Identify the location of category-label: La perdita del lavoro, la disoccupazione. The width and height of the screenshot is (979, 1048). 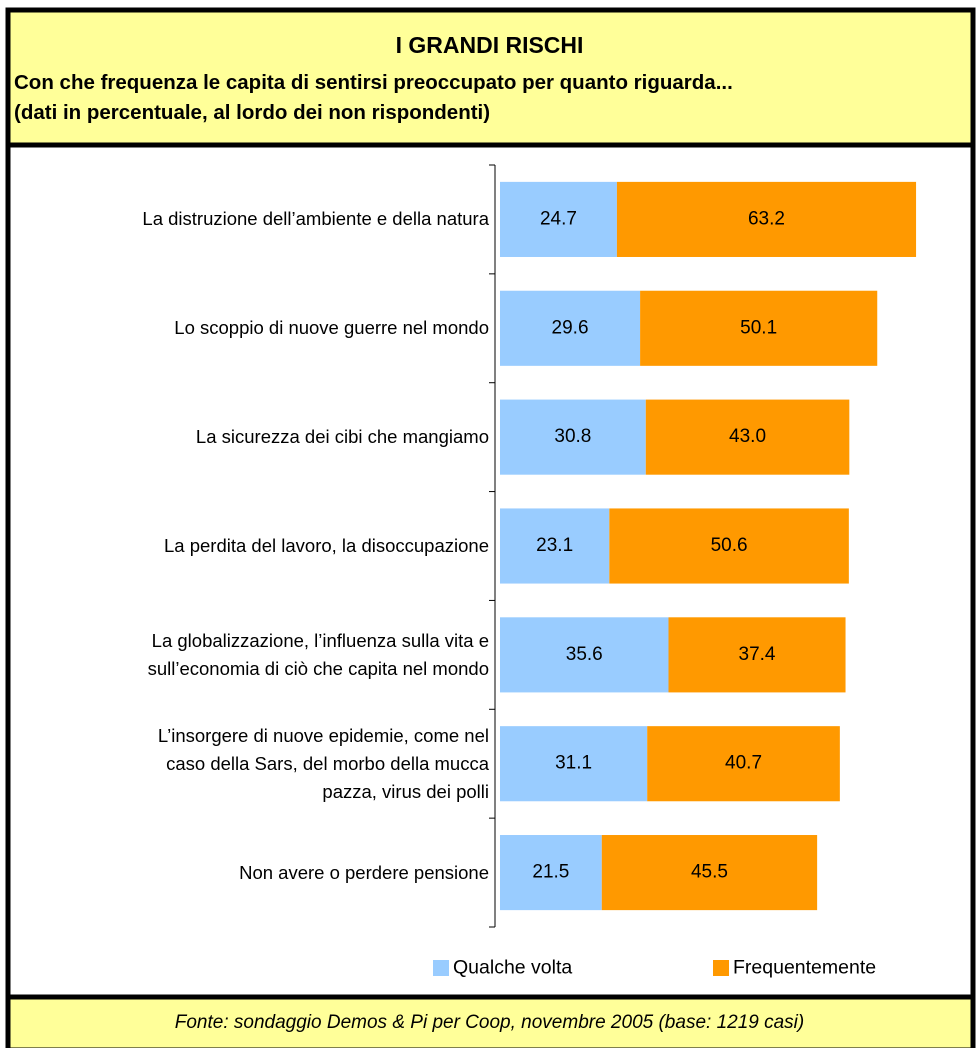
(326, 545).